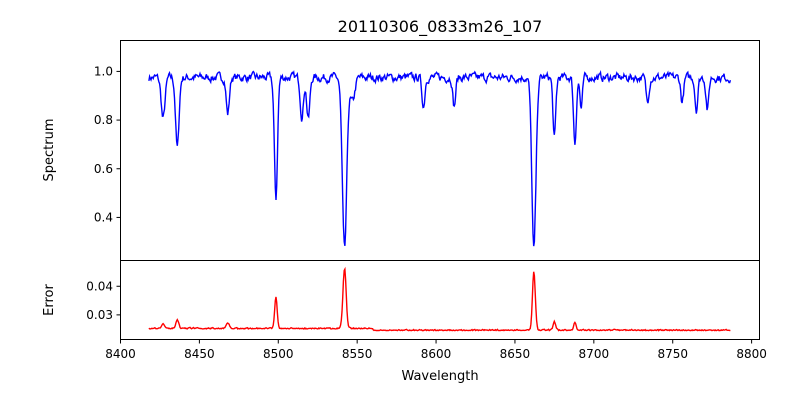 The width and height of the screenshot is (800, 404). Describe the element at coordinates (99, 315) in the screenshot. I see `y-tick-label: 0.03` at that location.